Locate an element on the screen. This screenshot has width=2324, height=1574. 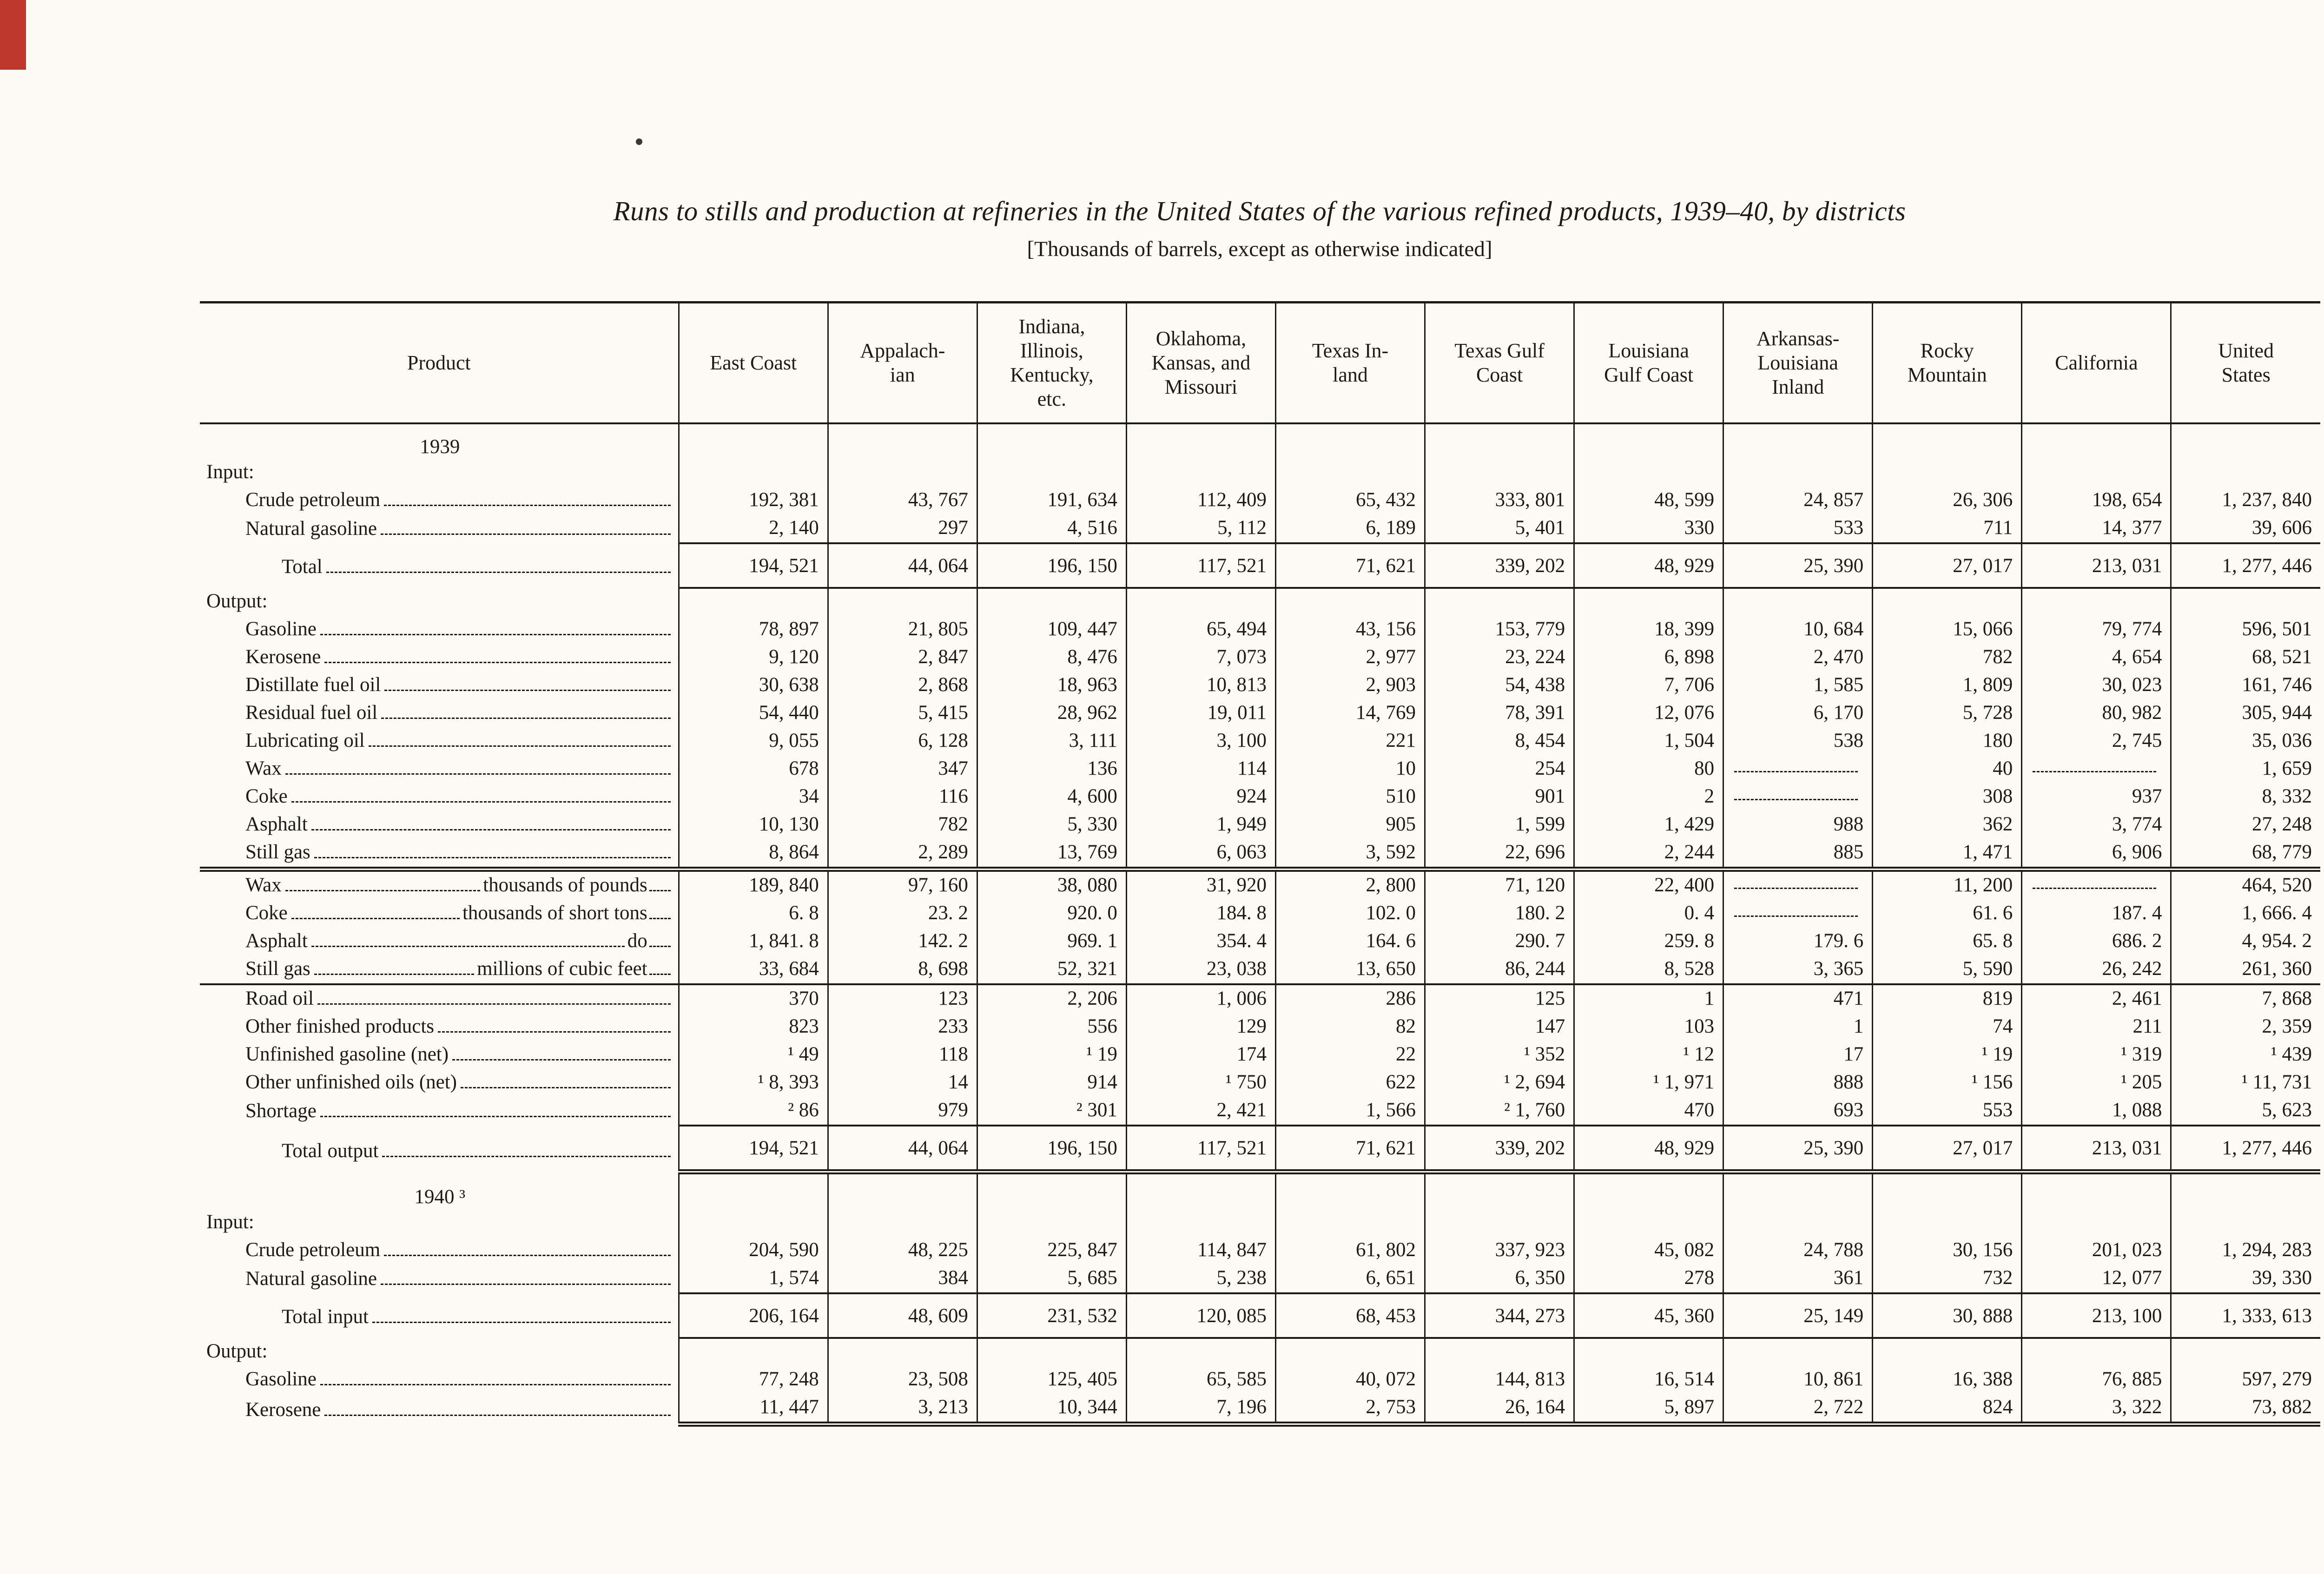
value-cell: 2, 868 is located at coordinates (902, 686).